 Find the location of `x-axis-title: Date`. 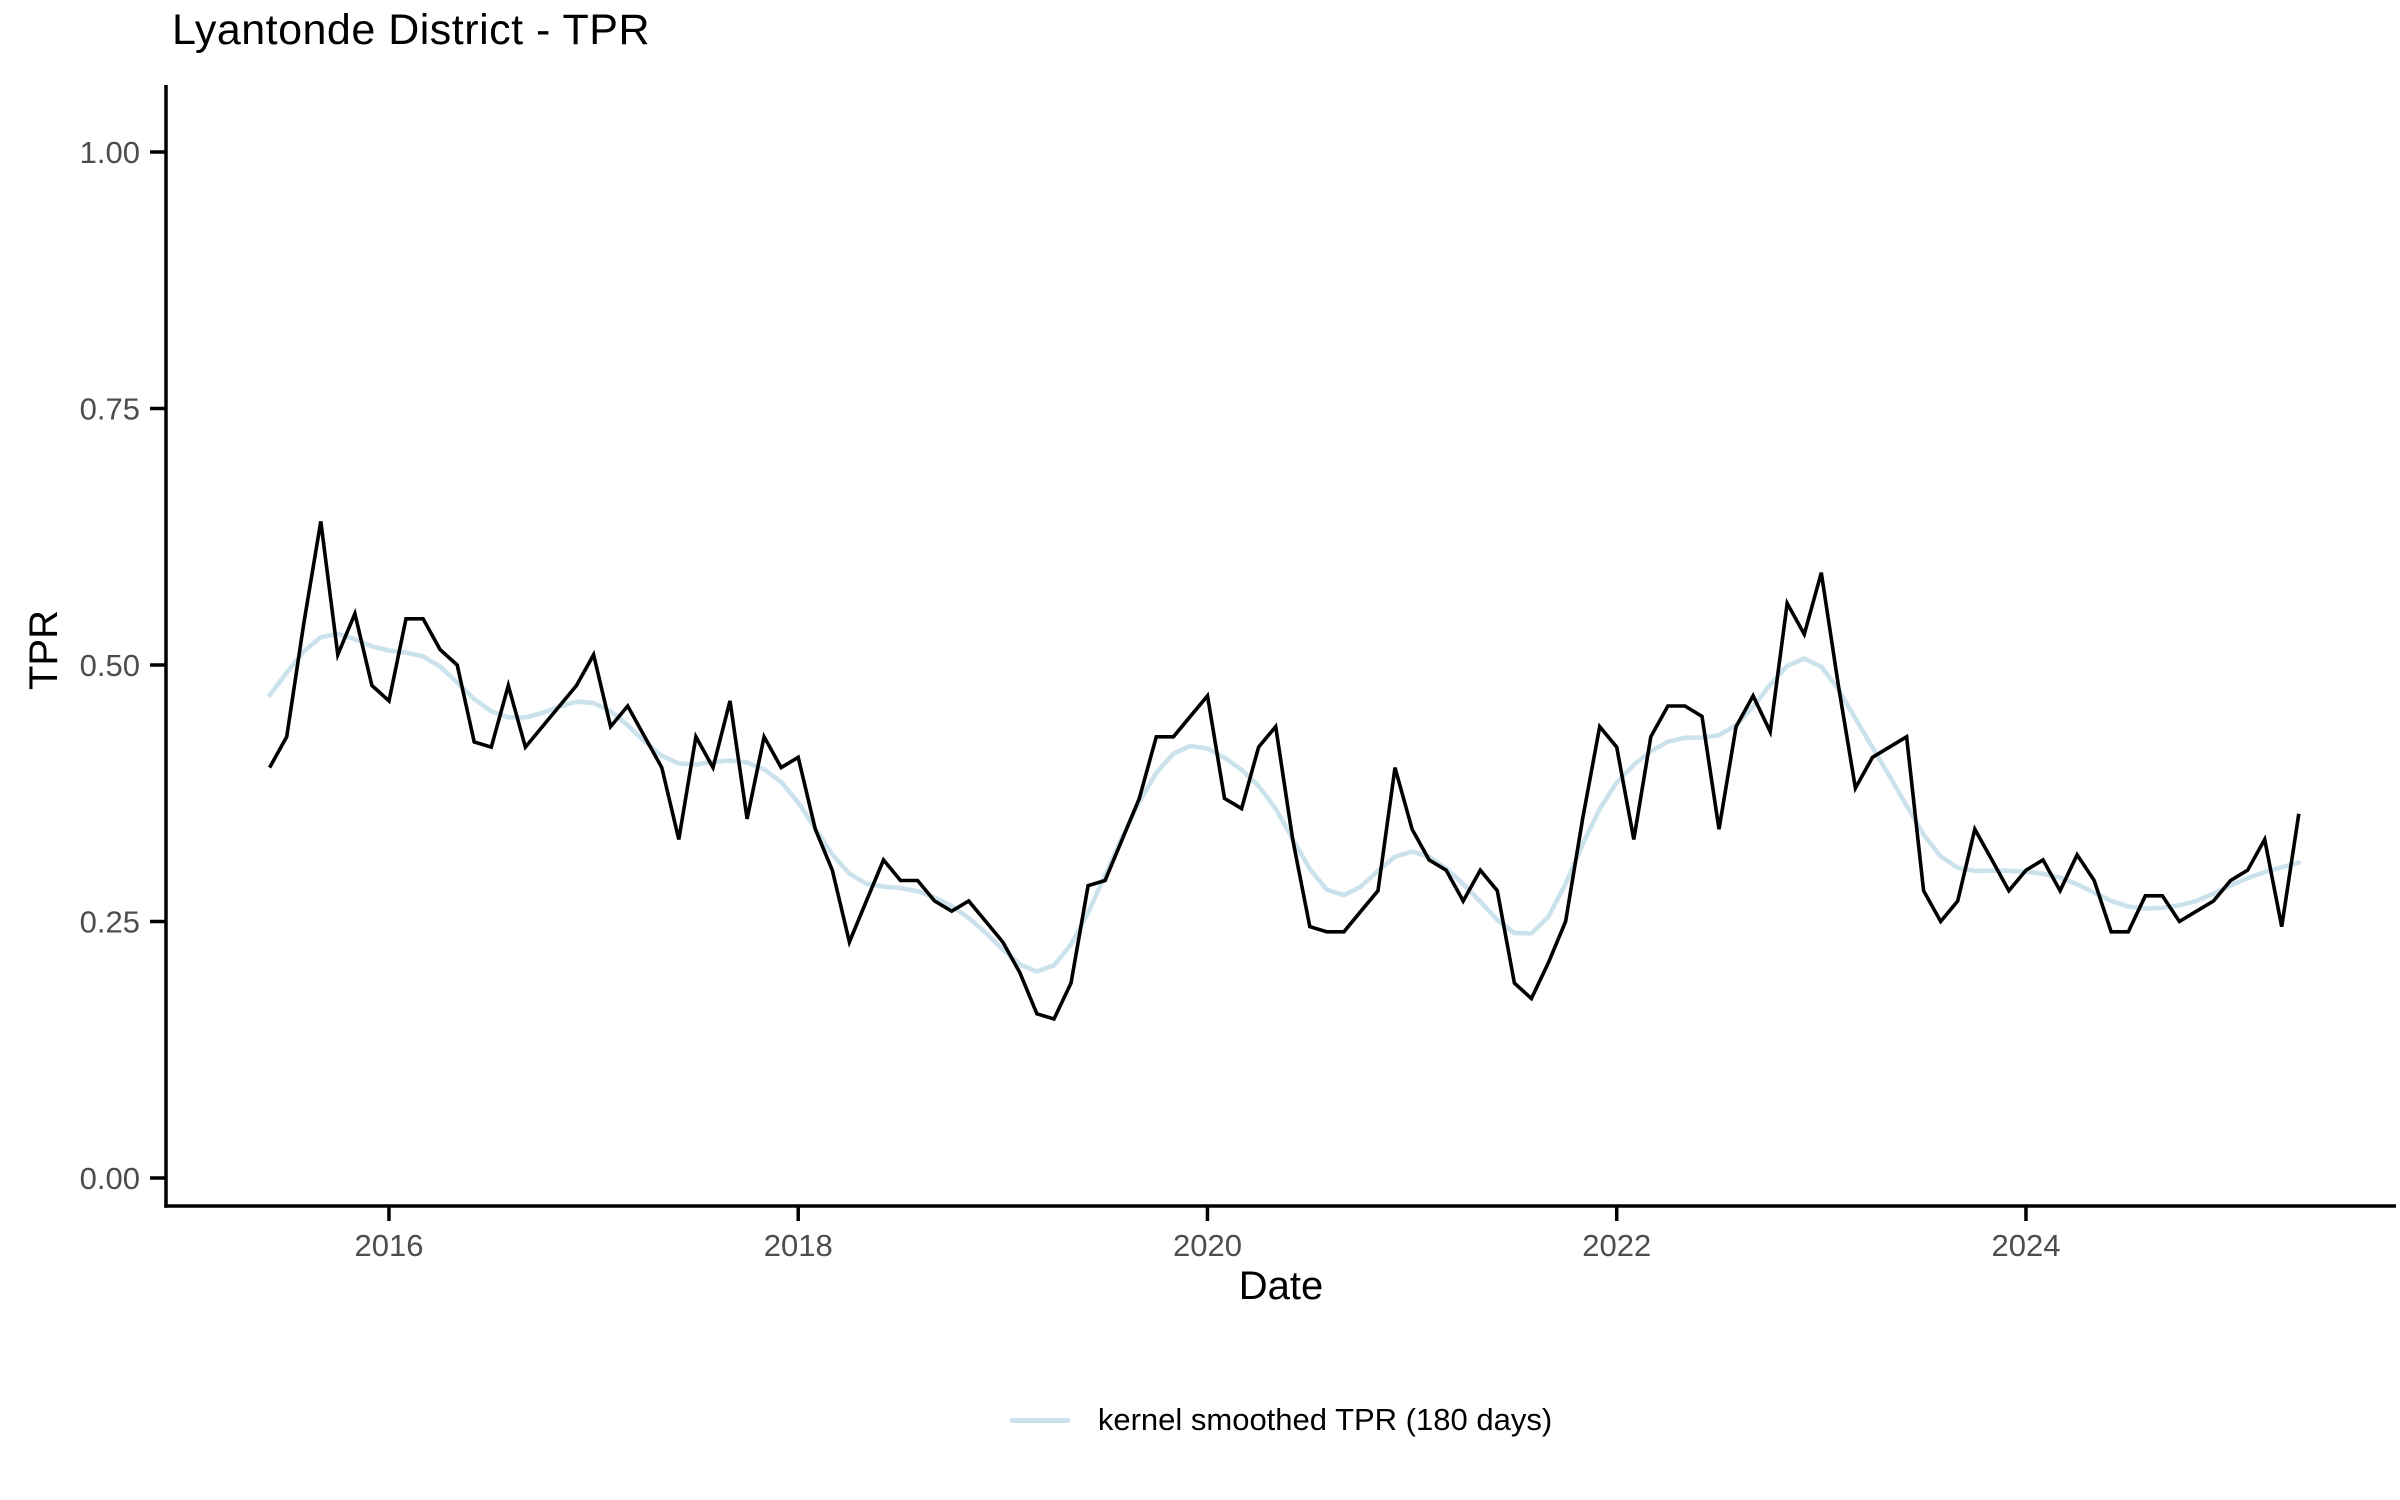

x-axis-title: Date is located at coordinates (1281, 1286).